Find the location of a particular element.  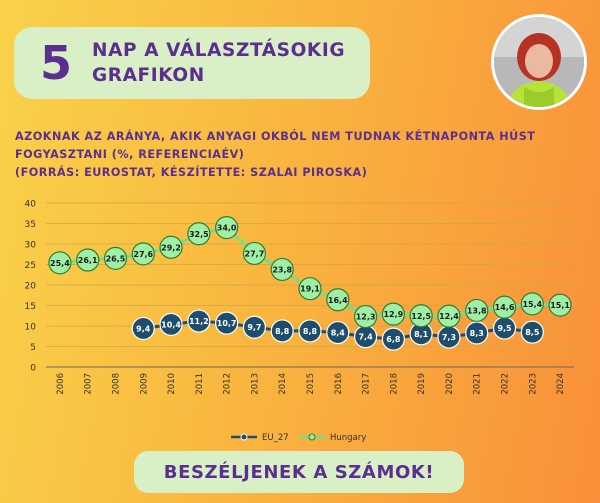

x-tick-label: 2017 is located at coordinates (367, 384).